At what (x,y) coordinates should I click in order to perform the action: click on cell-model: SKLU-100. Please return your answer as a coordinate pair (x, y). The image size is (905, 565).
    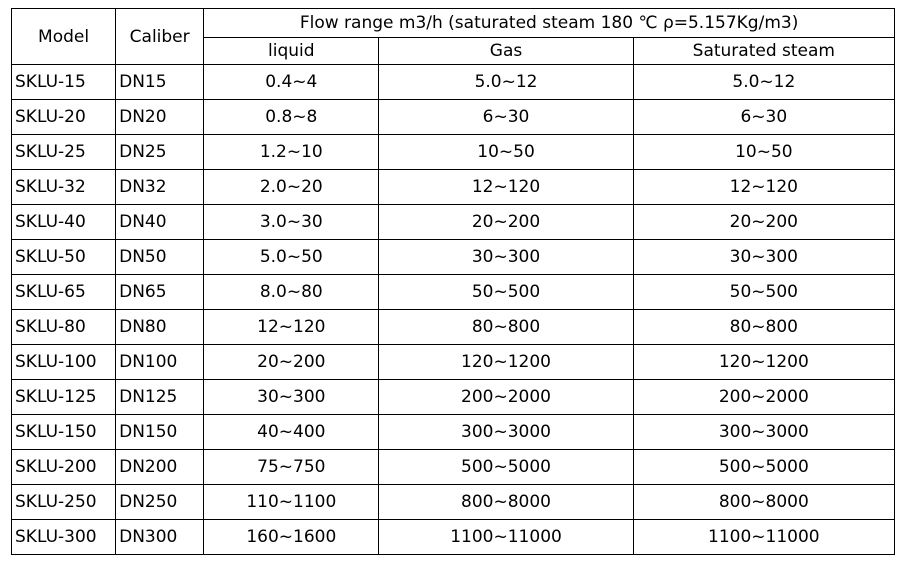
    Looking at the image, I should click on (63, 362).